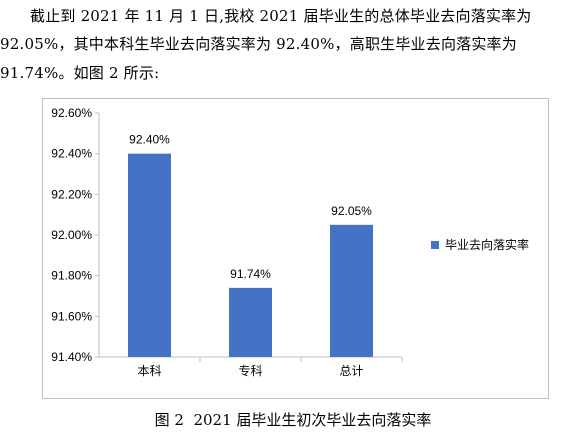 The width and height of the screenshot is (586, 434). I want to click on y-tick-label: 91.40%, so click(71, 357).